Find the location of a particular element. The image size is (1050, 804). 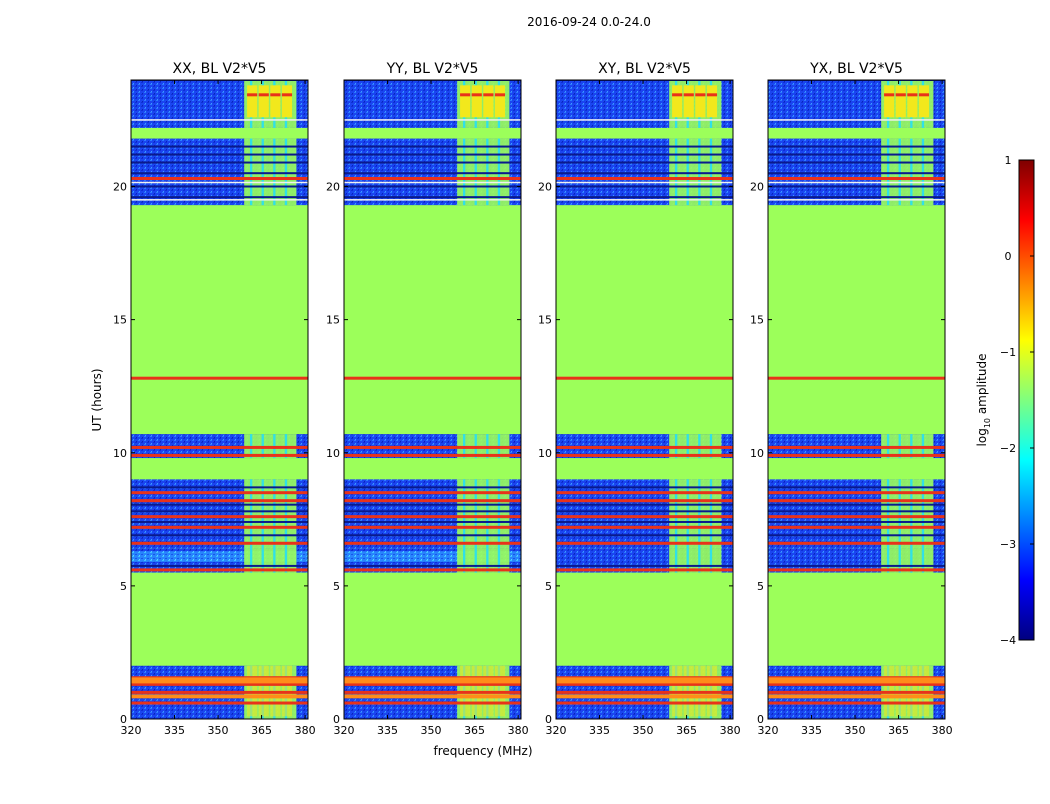

y-tick-label: 0 is located at coordinates (123, 719).